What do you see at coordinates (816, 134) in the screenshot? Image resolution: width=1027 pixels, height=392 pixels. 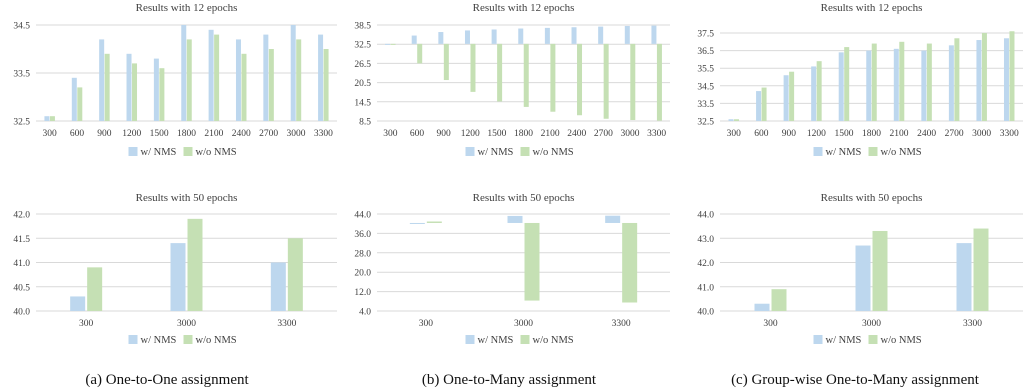 I see `x-tick-label: 1200` at bounding box center [816, 134].